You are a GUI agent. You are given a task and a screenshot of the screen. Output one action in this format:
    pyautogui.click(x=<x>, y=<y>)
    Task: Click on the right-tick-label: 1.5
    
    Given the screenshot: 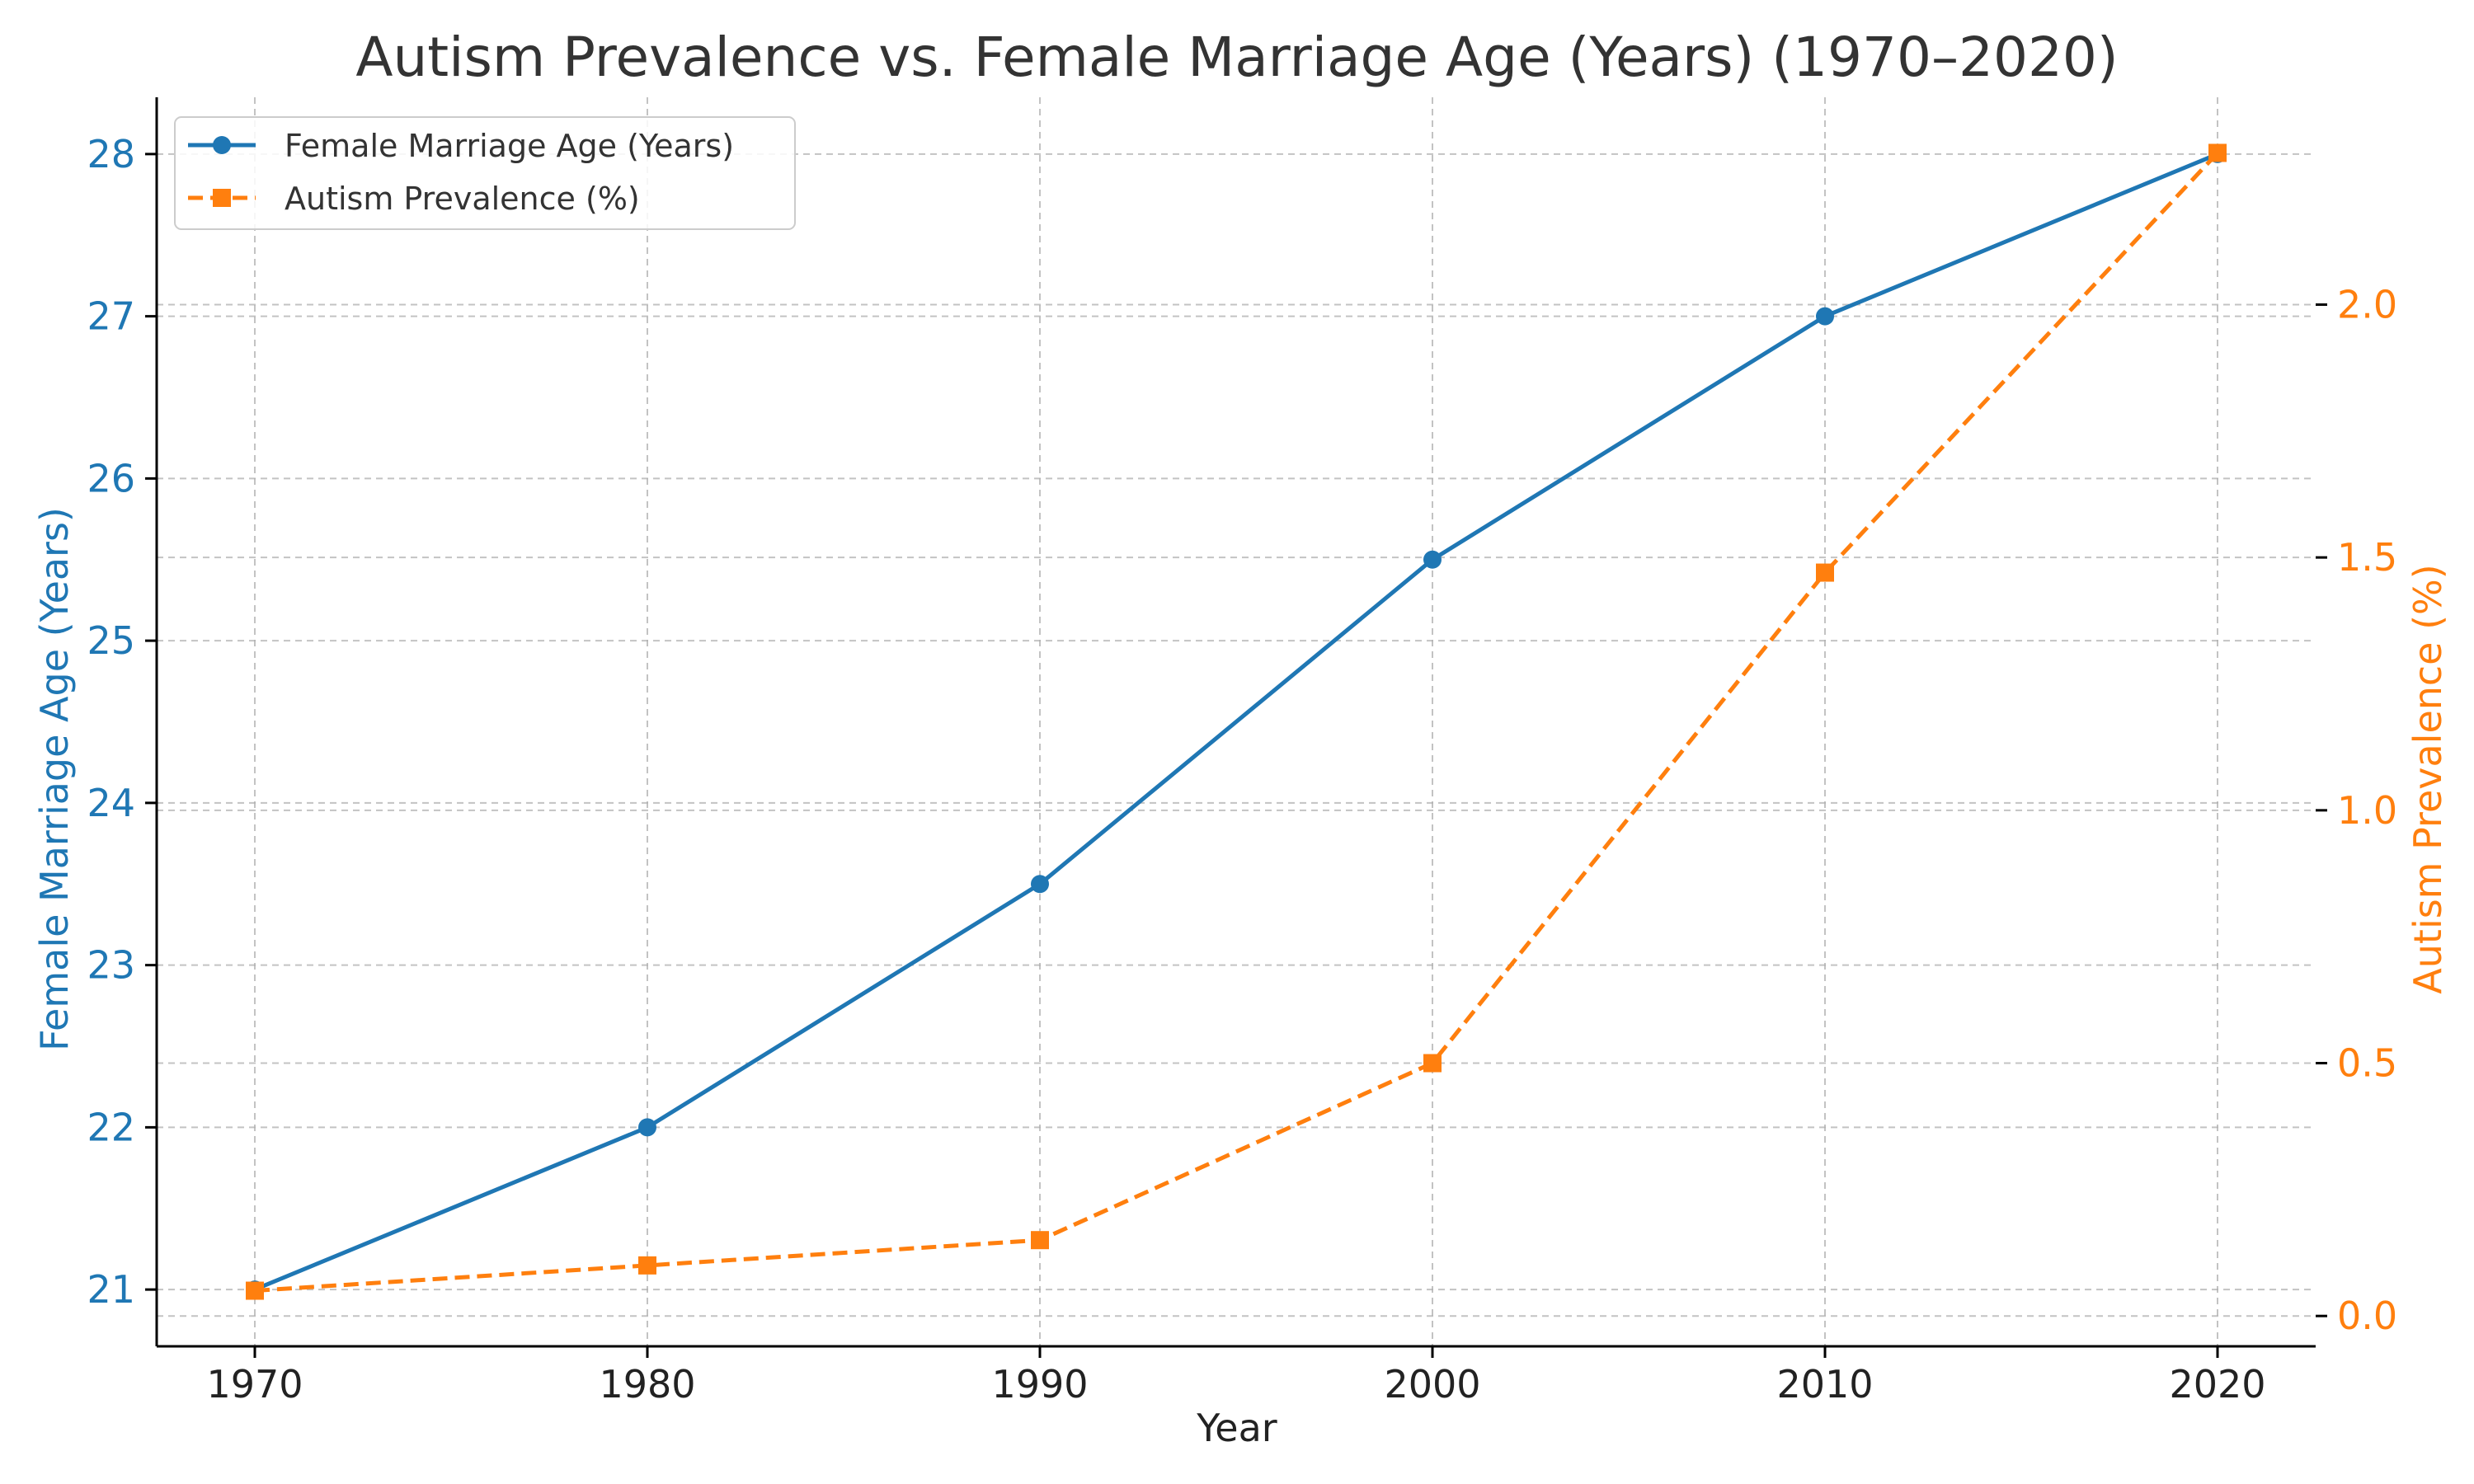 What is the action you would take?
    pyautogui.click(x=2367, y=557)
    